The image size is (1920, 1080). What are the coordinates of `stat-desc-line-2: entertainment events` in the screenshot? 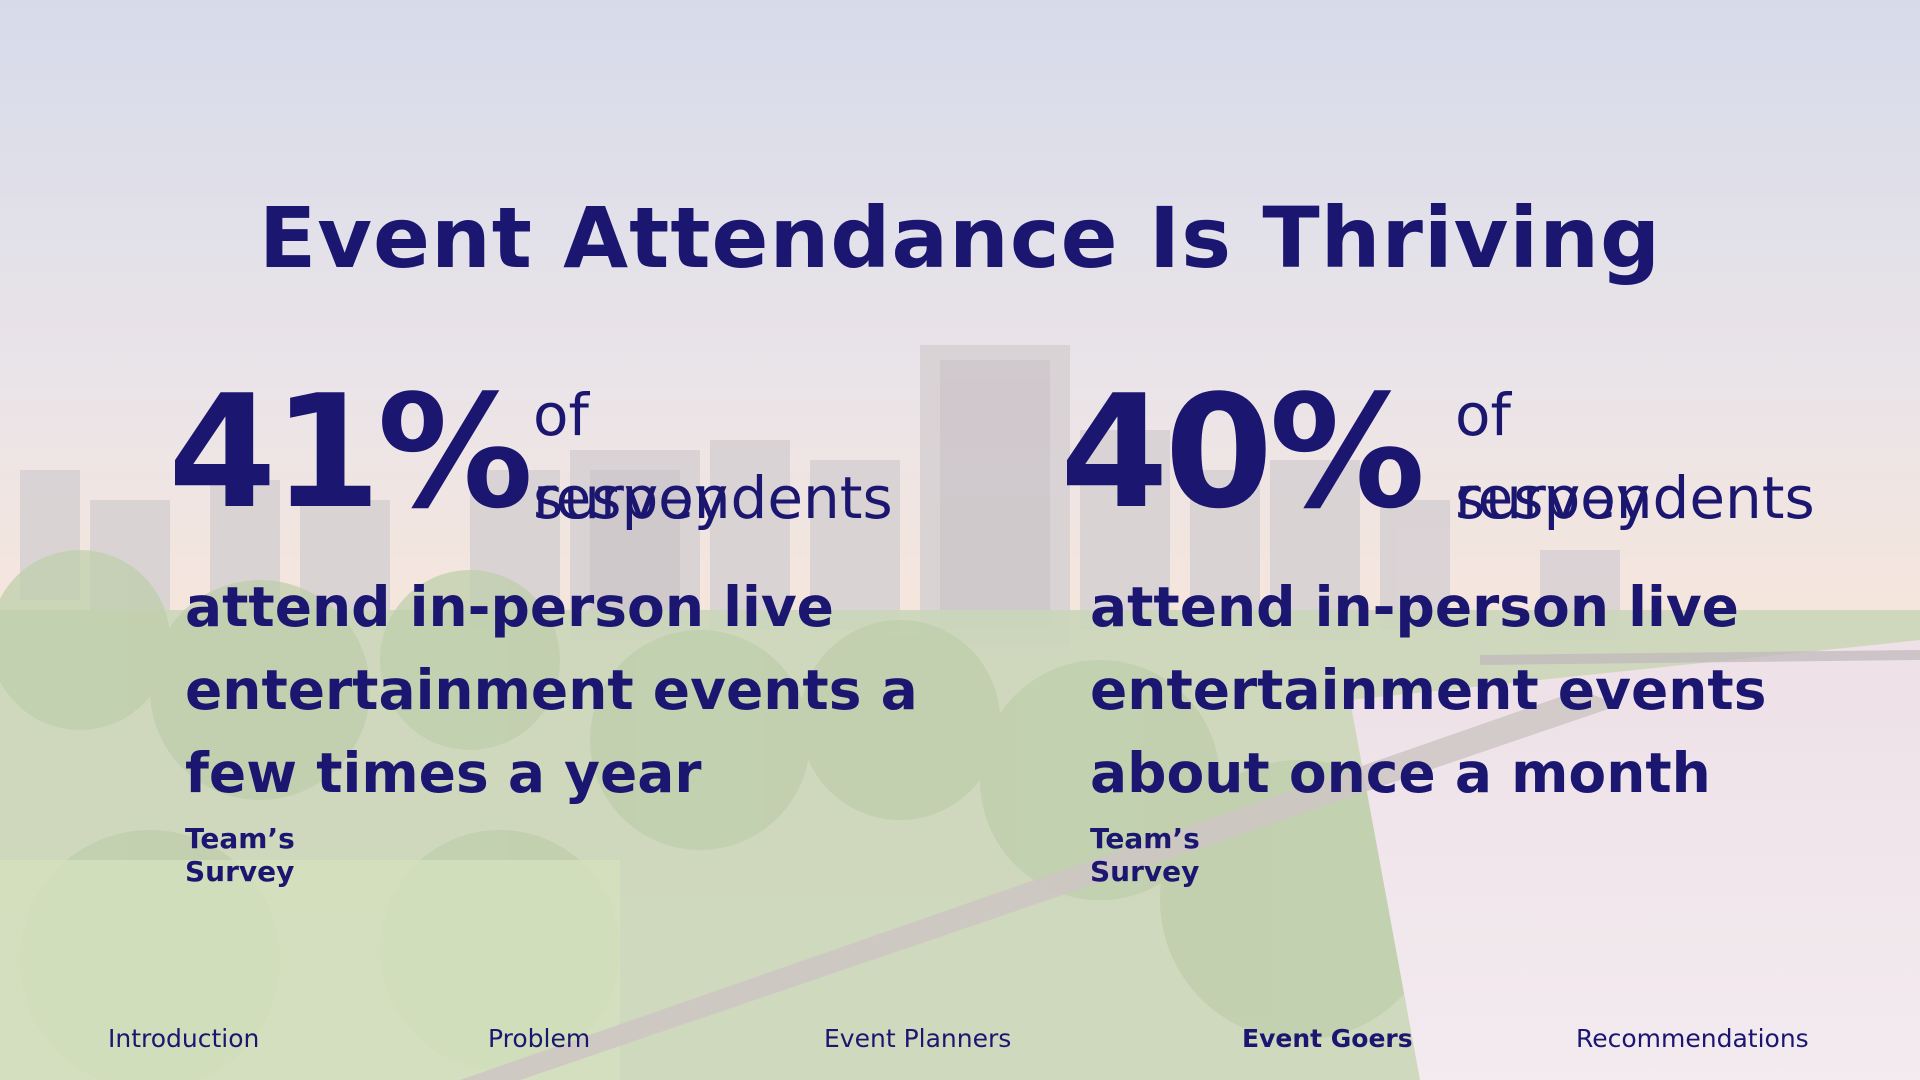 It's located at (1428, 690).